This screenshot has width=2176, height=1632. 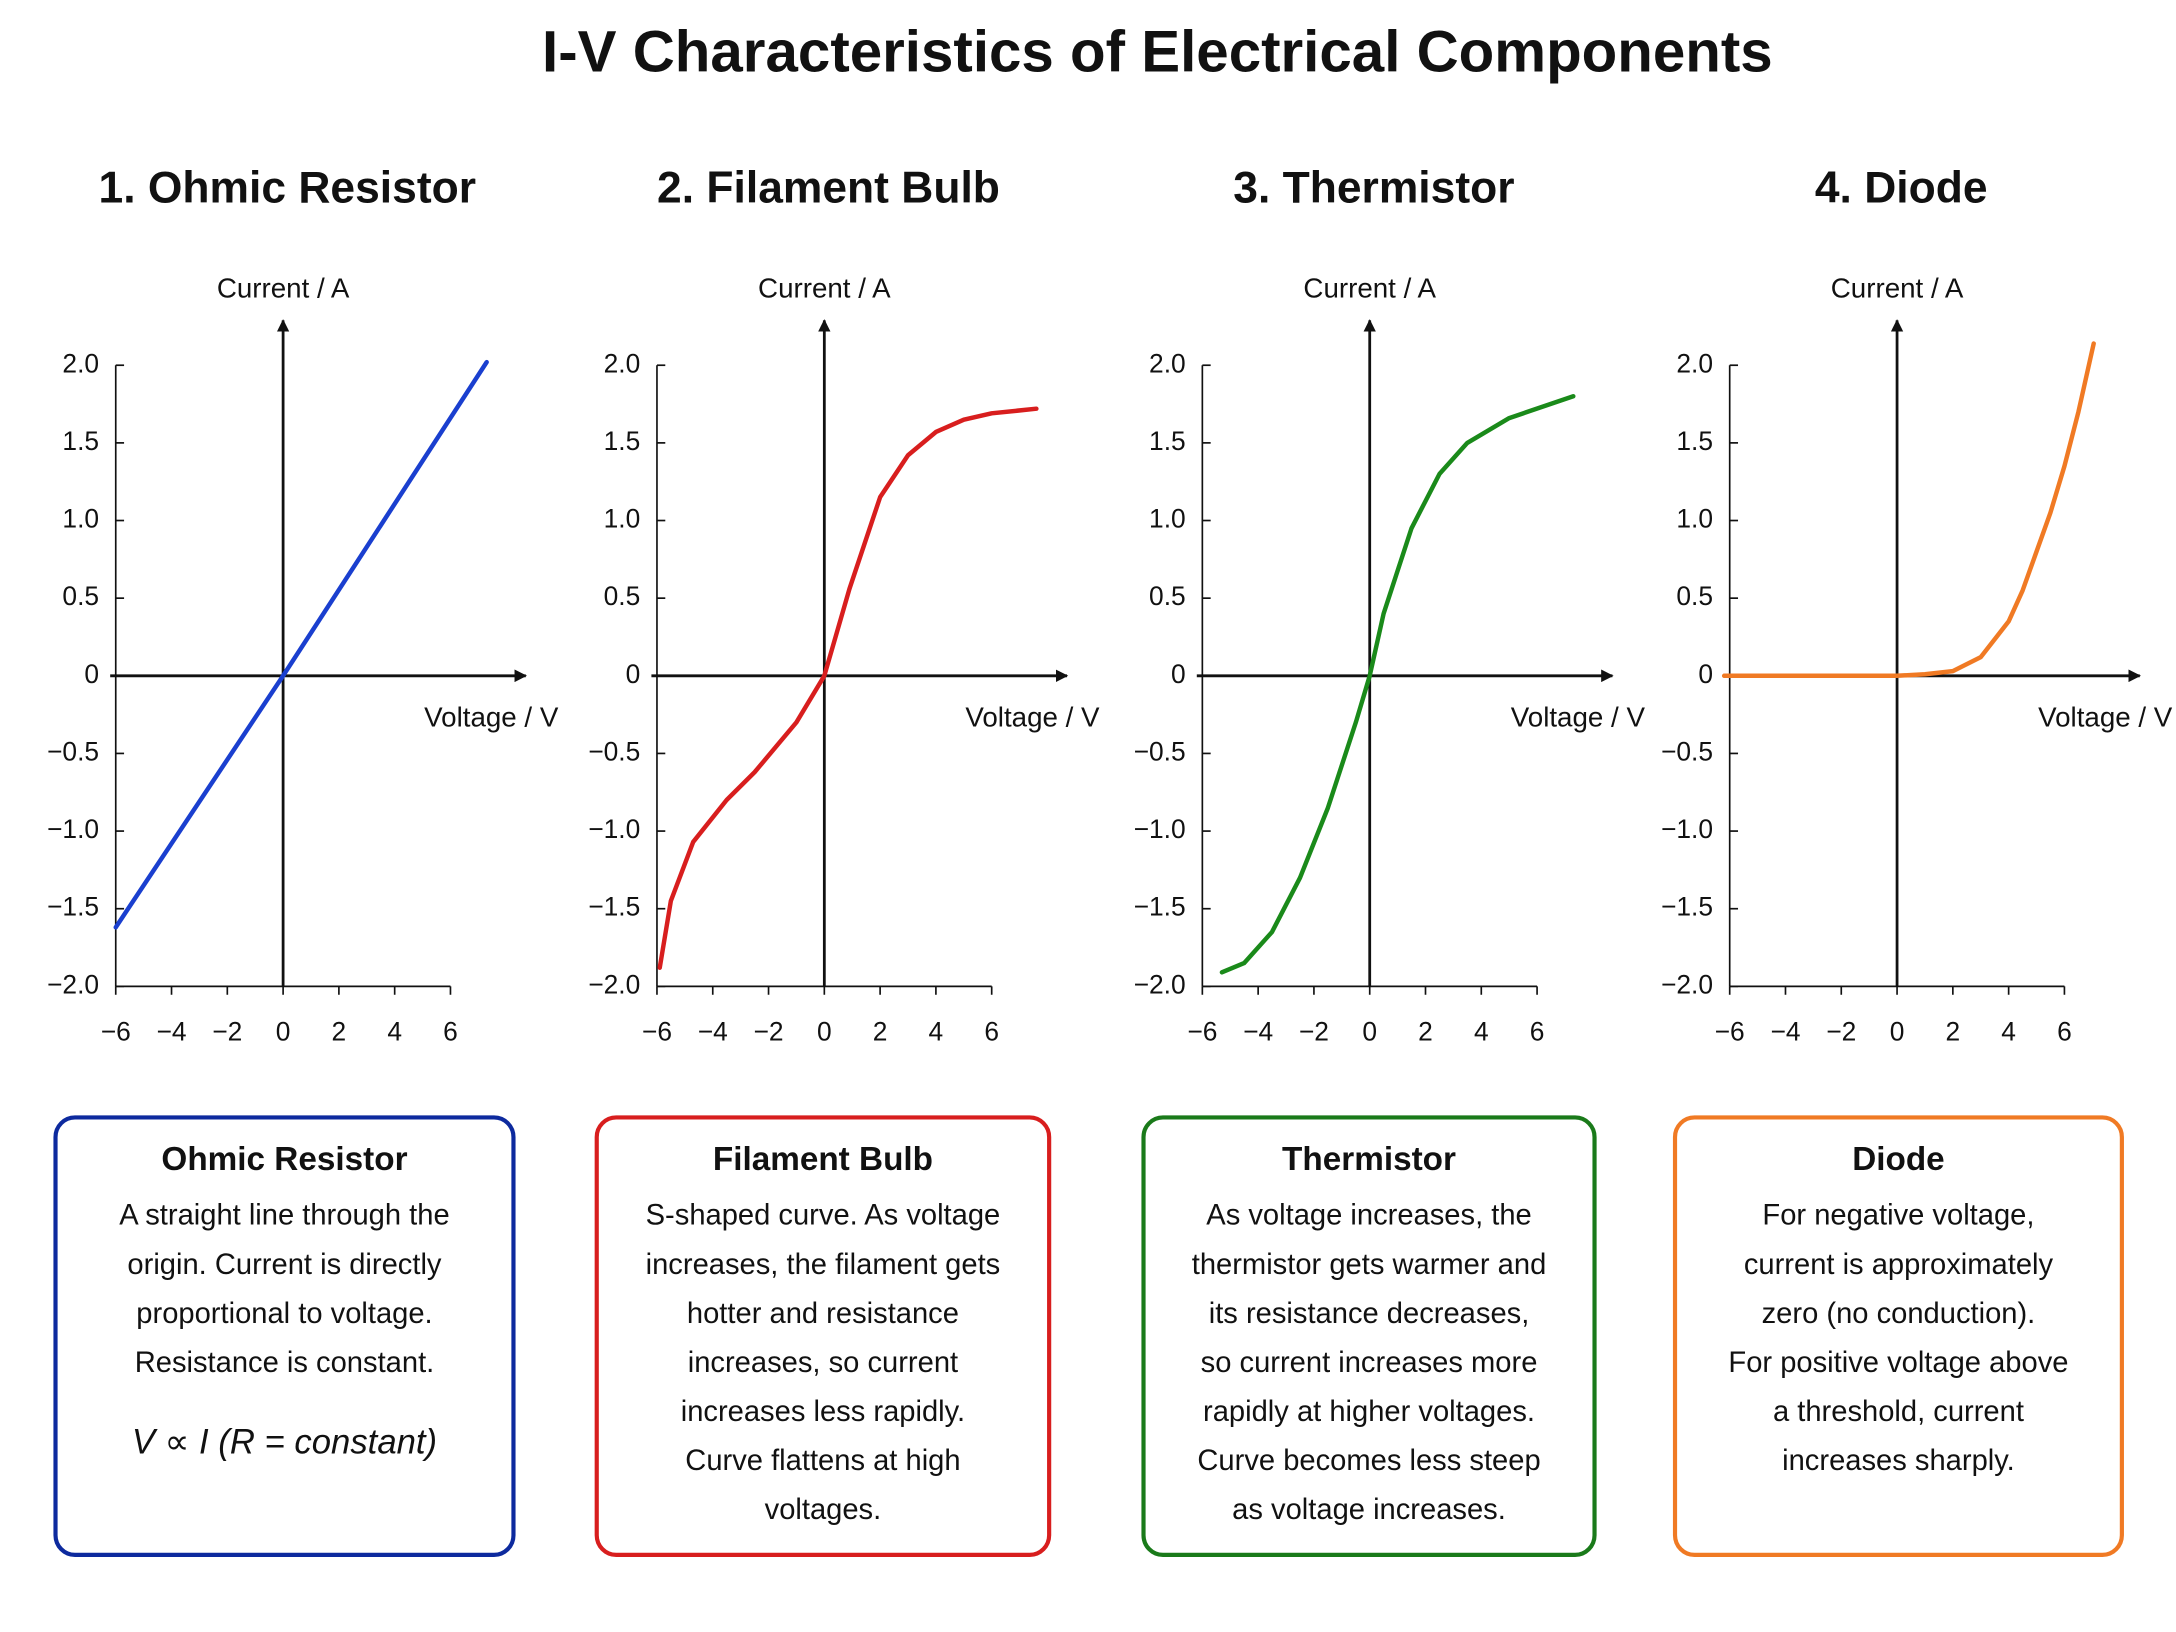 I want to click on card-text: hotter and resistance, so click(x=823, y=1313).